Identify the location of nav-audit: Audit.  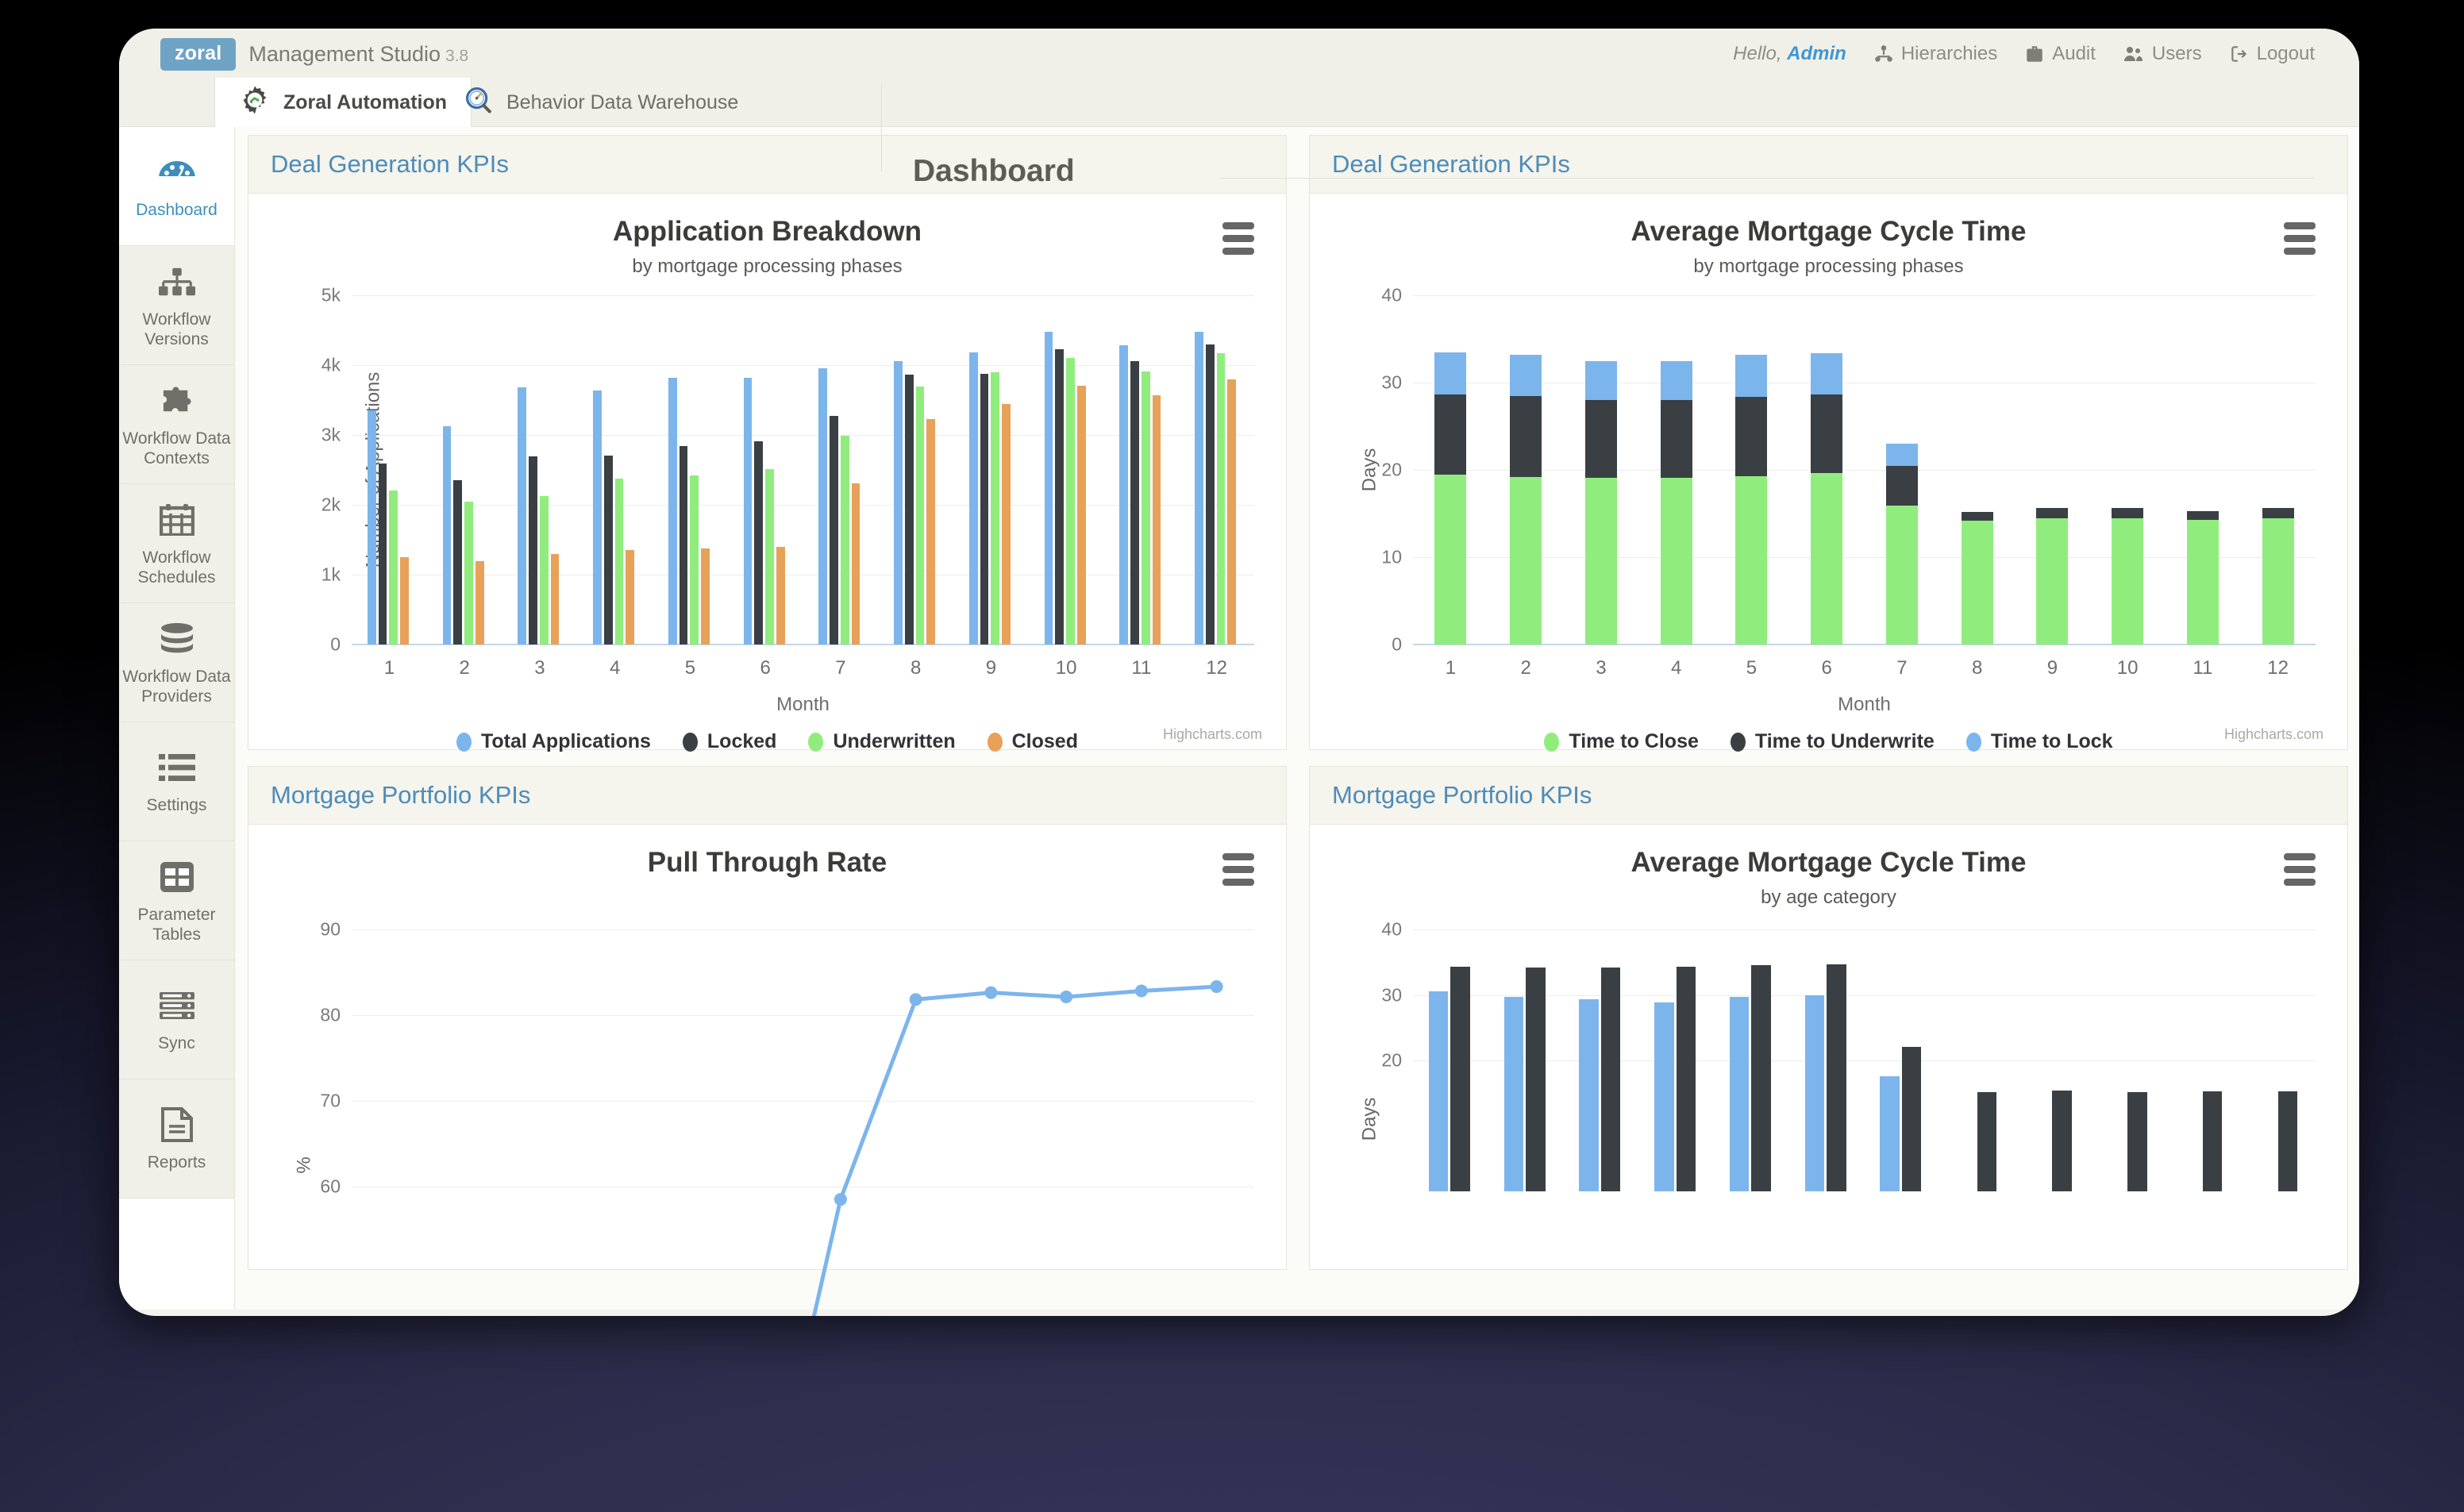
(2060, 54).